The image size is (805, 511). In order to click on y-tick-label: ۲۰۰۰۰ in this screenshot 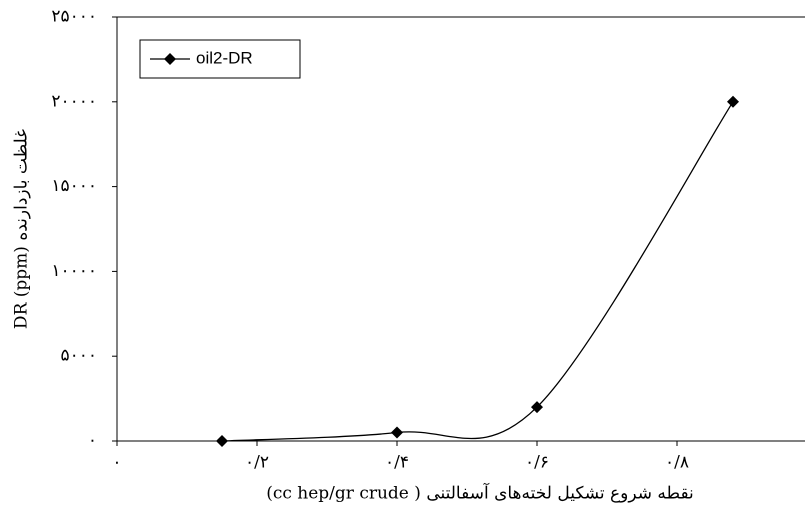, I will do `click(74, 101)`.